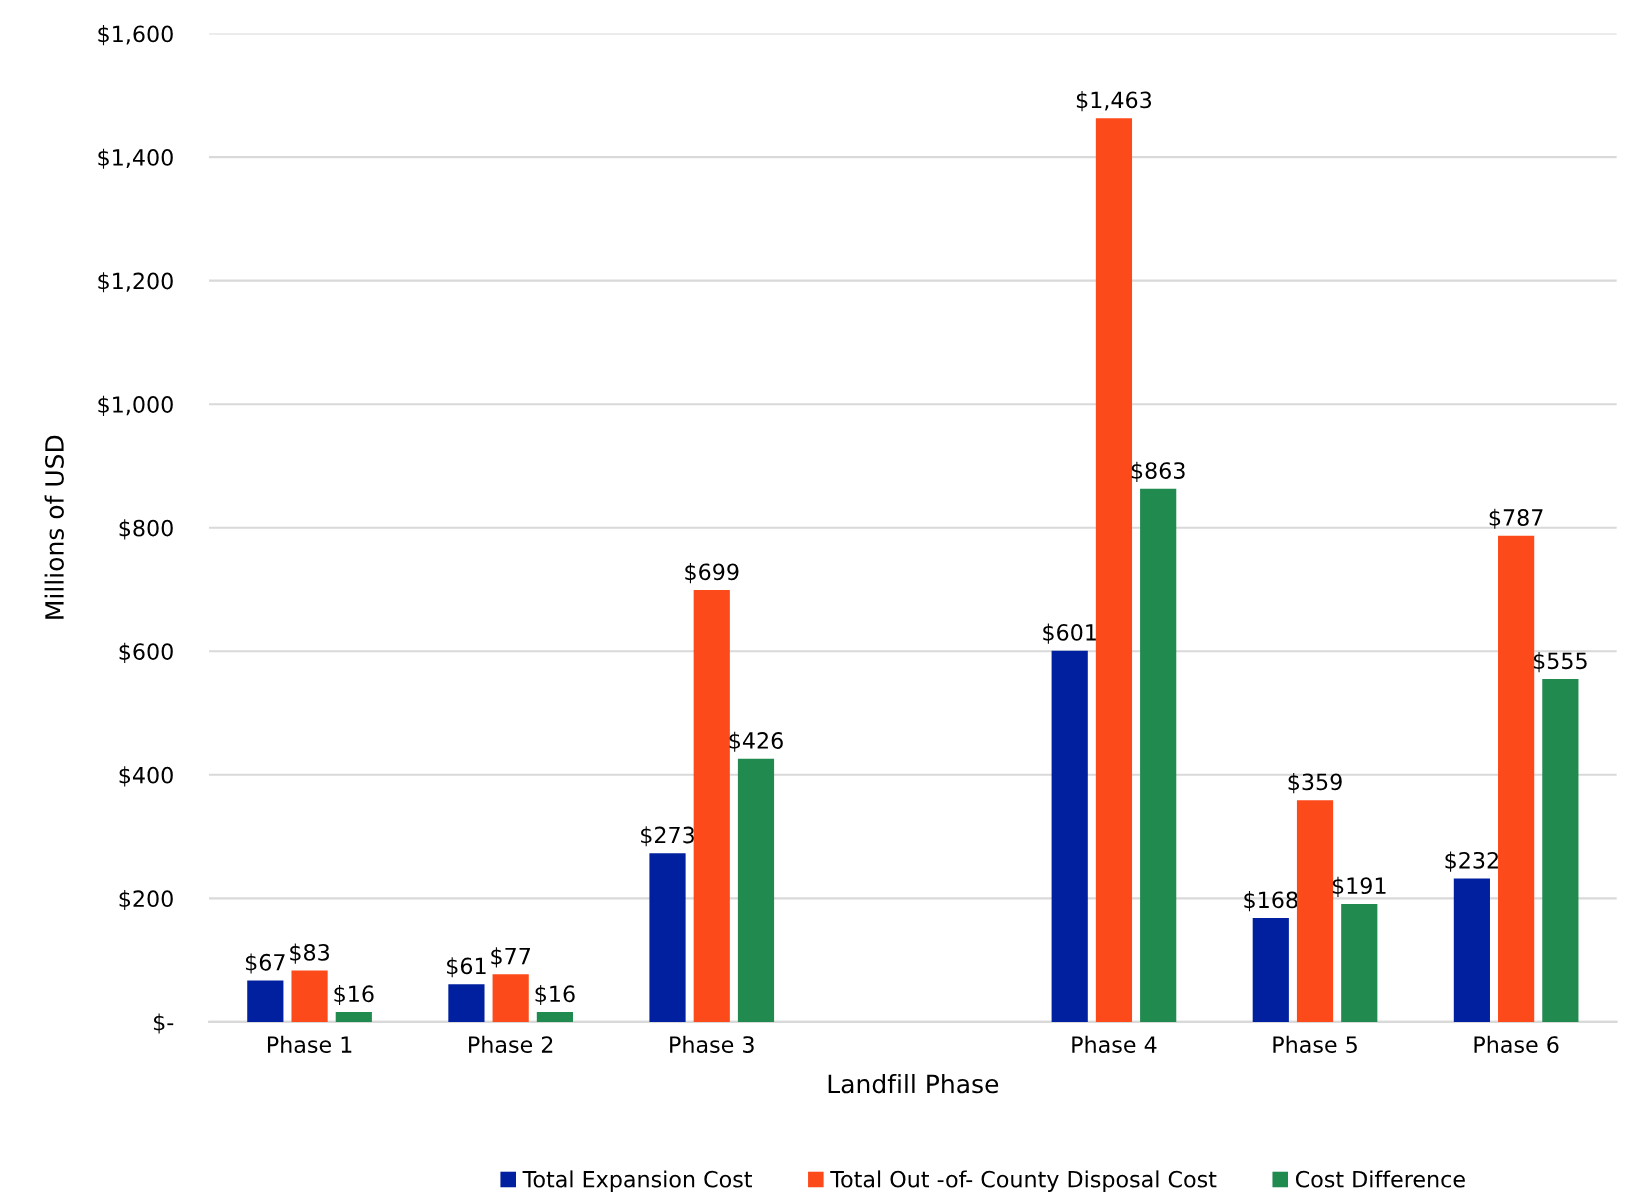  What do you see at coordinates (135, 158) in the screenshot?
I see `y-tick-label: $1,400` at bounding box center [135, 158].